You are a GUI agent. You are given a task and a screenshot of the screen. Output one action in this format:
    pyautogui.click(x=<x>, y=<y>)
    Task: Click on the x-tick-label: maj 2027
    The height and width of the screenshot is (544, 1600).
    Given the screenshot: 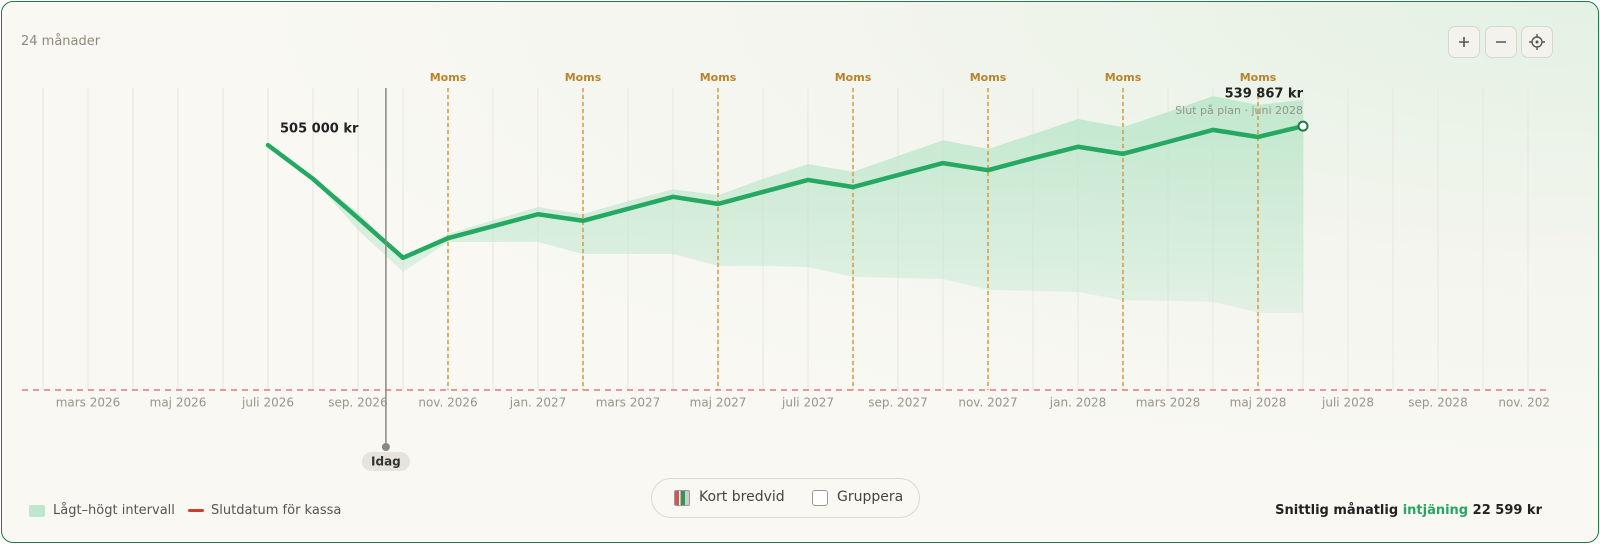 What is the action you would take?
    pyautogui.click(x=718, y=403)
    